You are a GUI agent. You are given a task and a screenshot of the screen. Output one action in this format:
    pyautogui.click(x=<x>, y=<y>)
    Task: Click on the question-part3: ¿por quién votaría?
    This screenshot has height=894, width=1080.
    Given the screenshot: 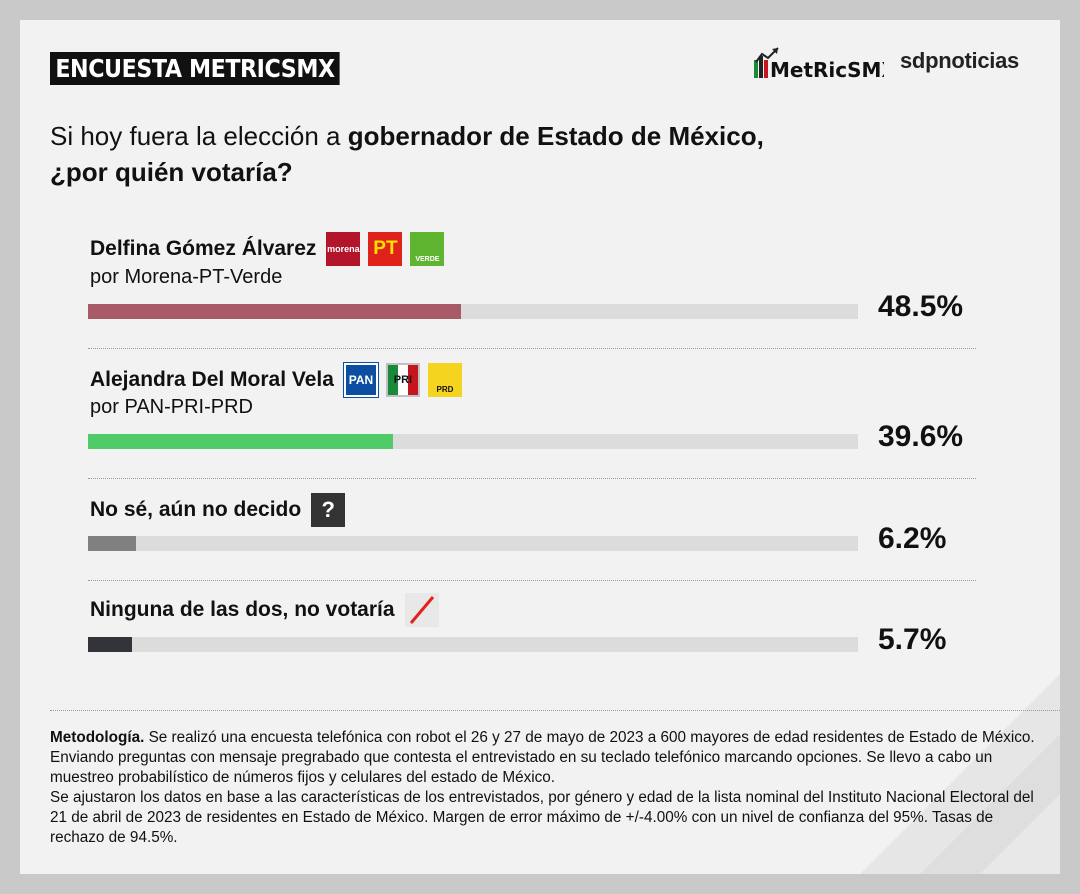 What is the action you would take?
    pyautogui.click(x=171, y=172)
    